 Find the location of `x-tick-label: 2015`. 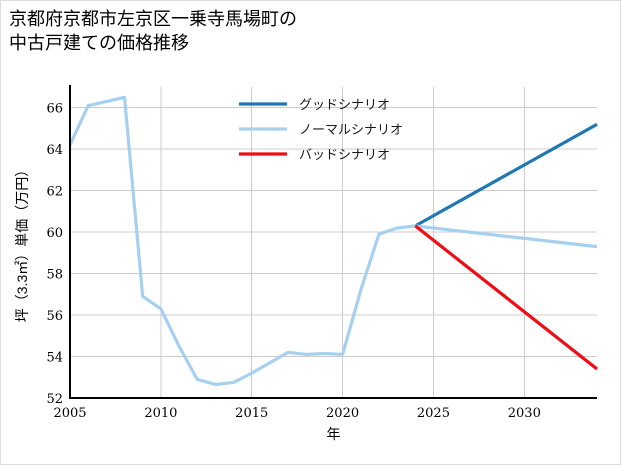

x-tick-label: 2015 is located at coordinates (251, 413).